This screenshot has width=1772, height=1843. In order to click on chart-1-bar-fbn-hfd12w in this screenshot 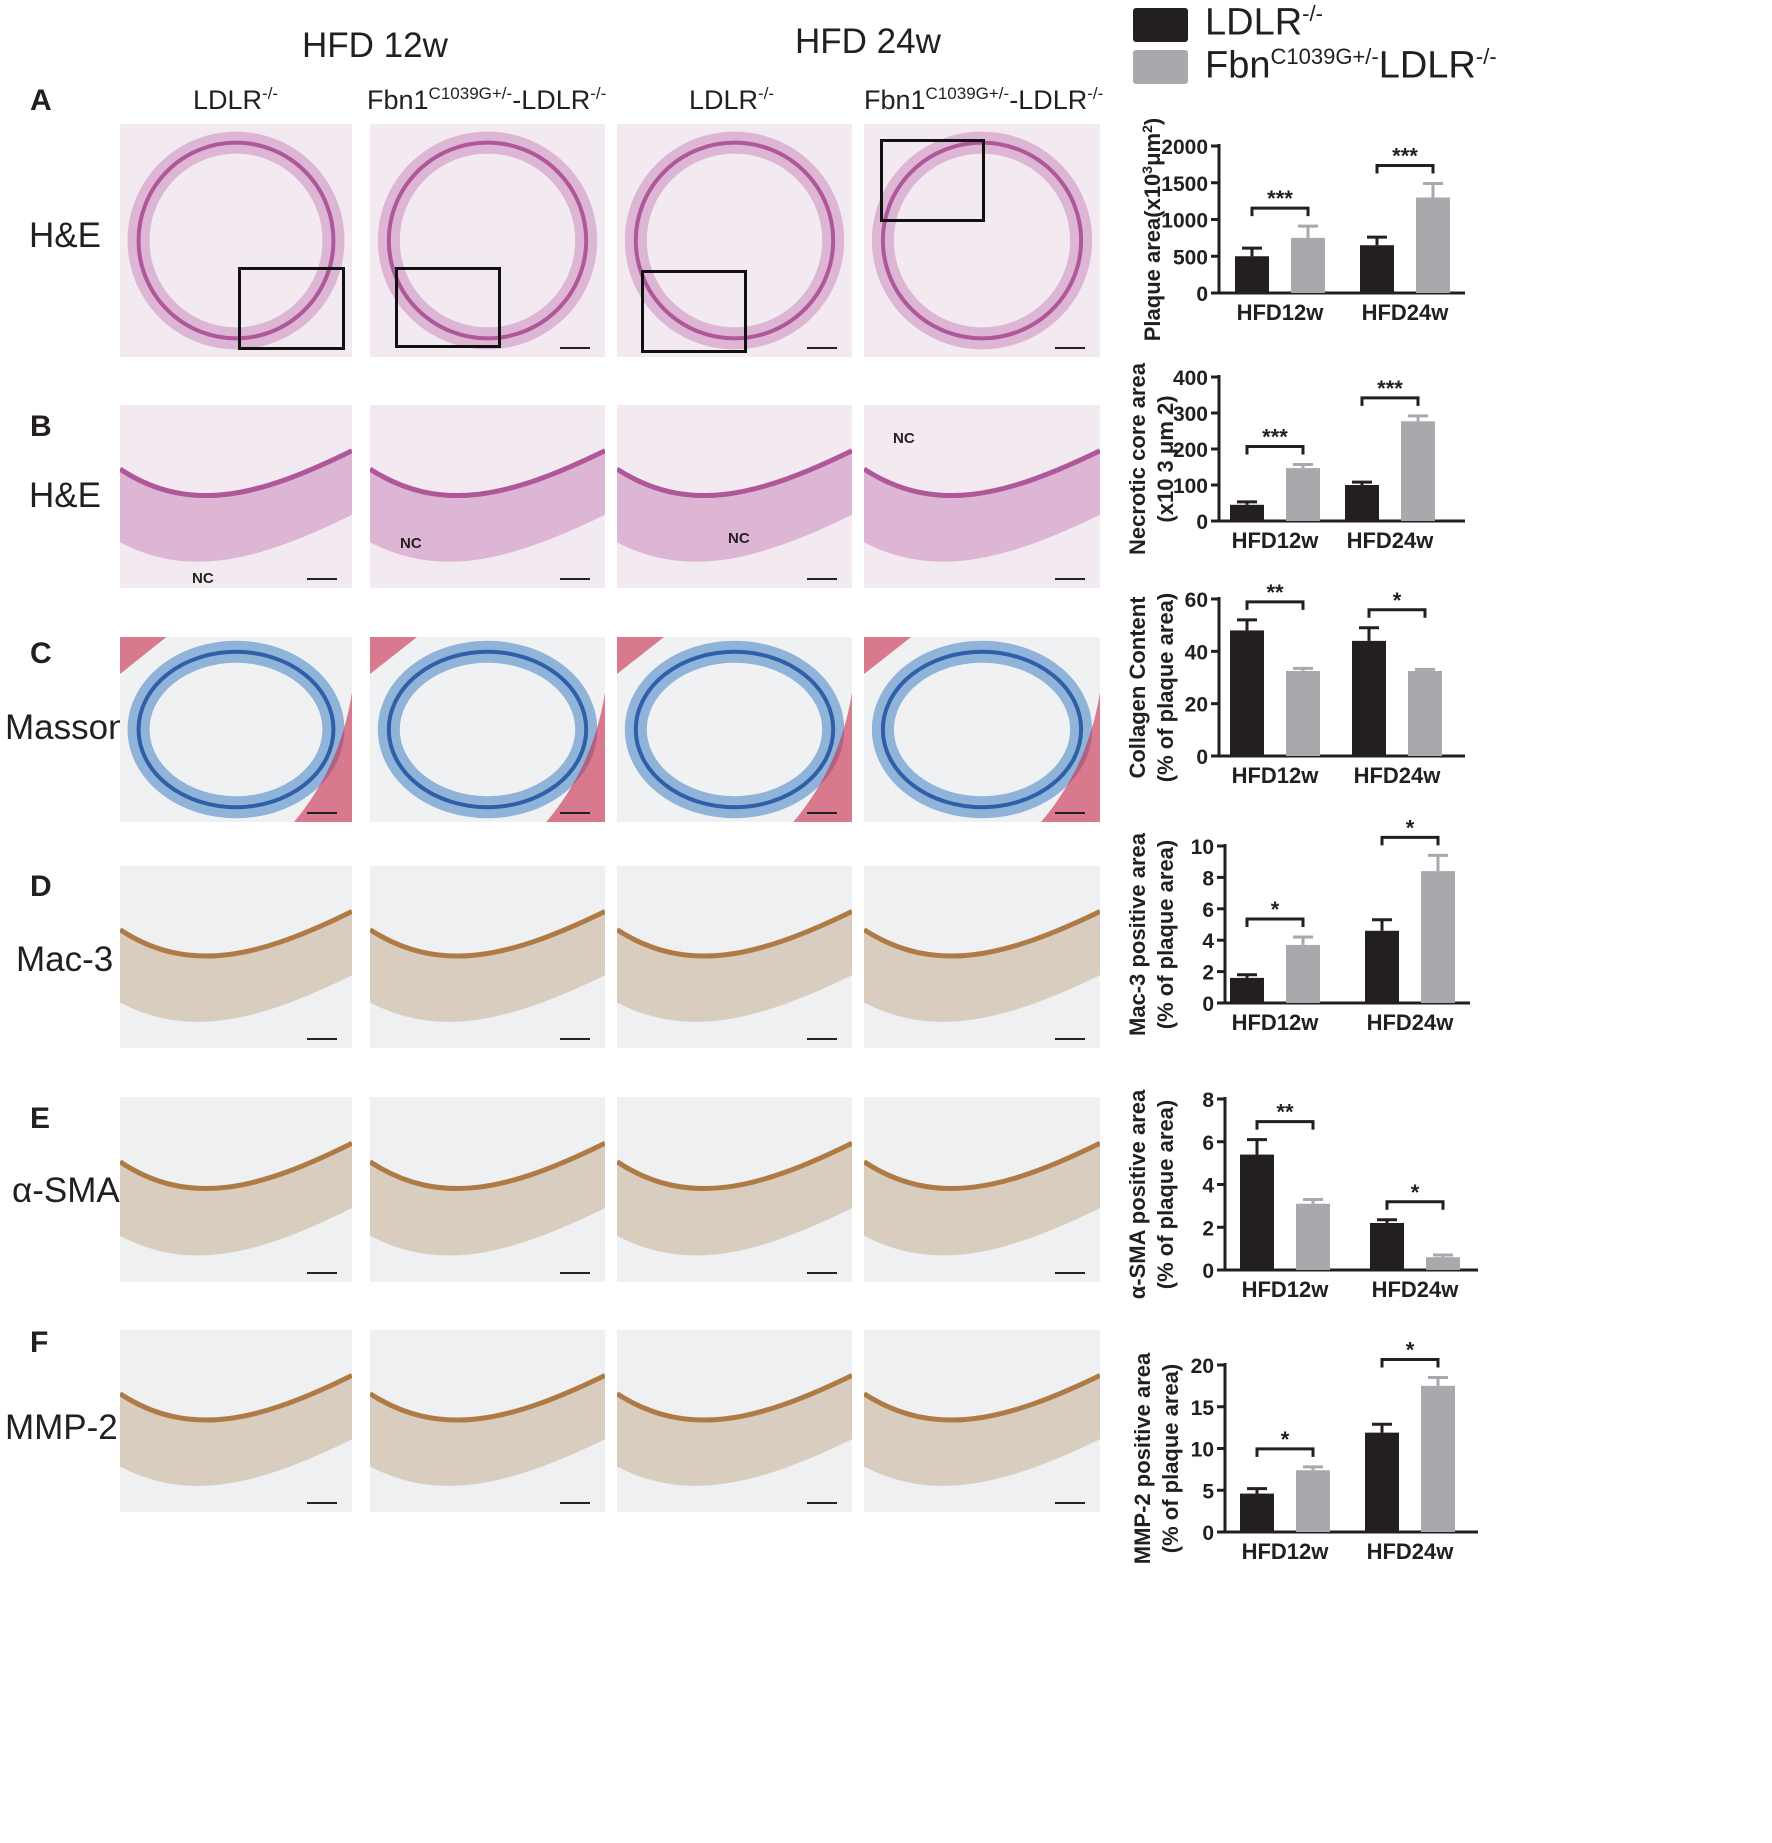, I will do `click(1308, 265)`.